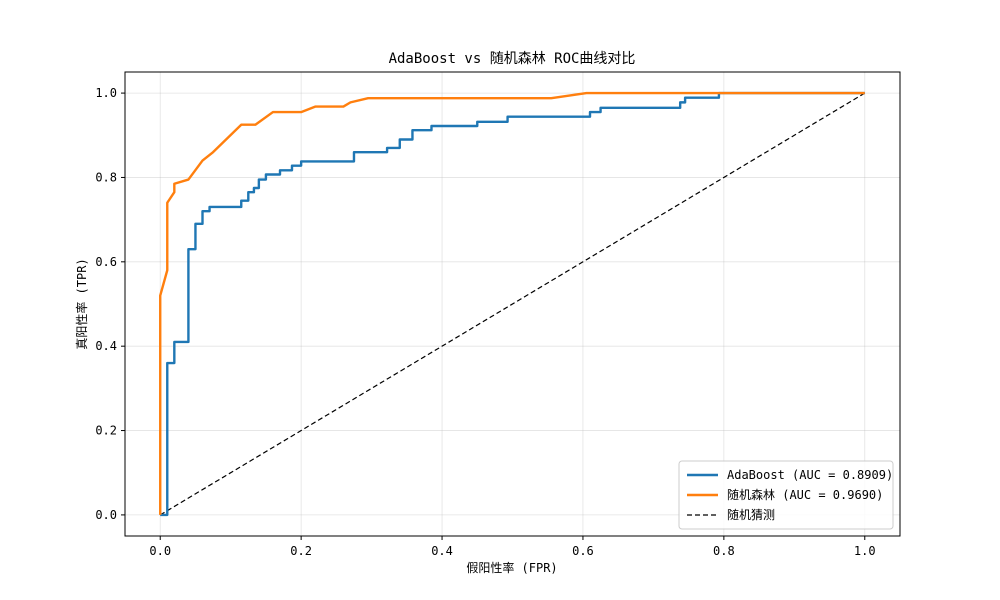 The height and width of the screenshot is (600, 1000). What do you see at coordinates (106, 515) in the screenshot?
I see `y-tick-label: 0.0` at bounding box center [106, 515].